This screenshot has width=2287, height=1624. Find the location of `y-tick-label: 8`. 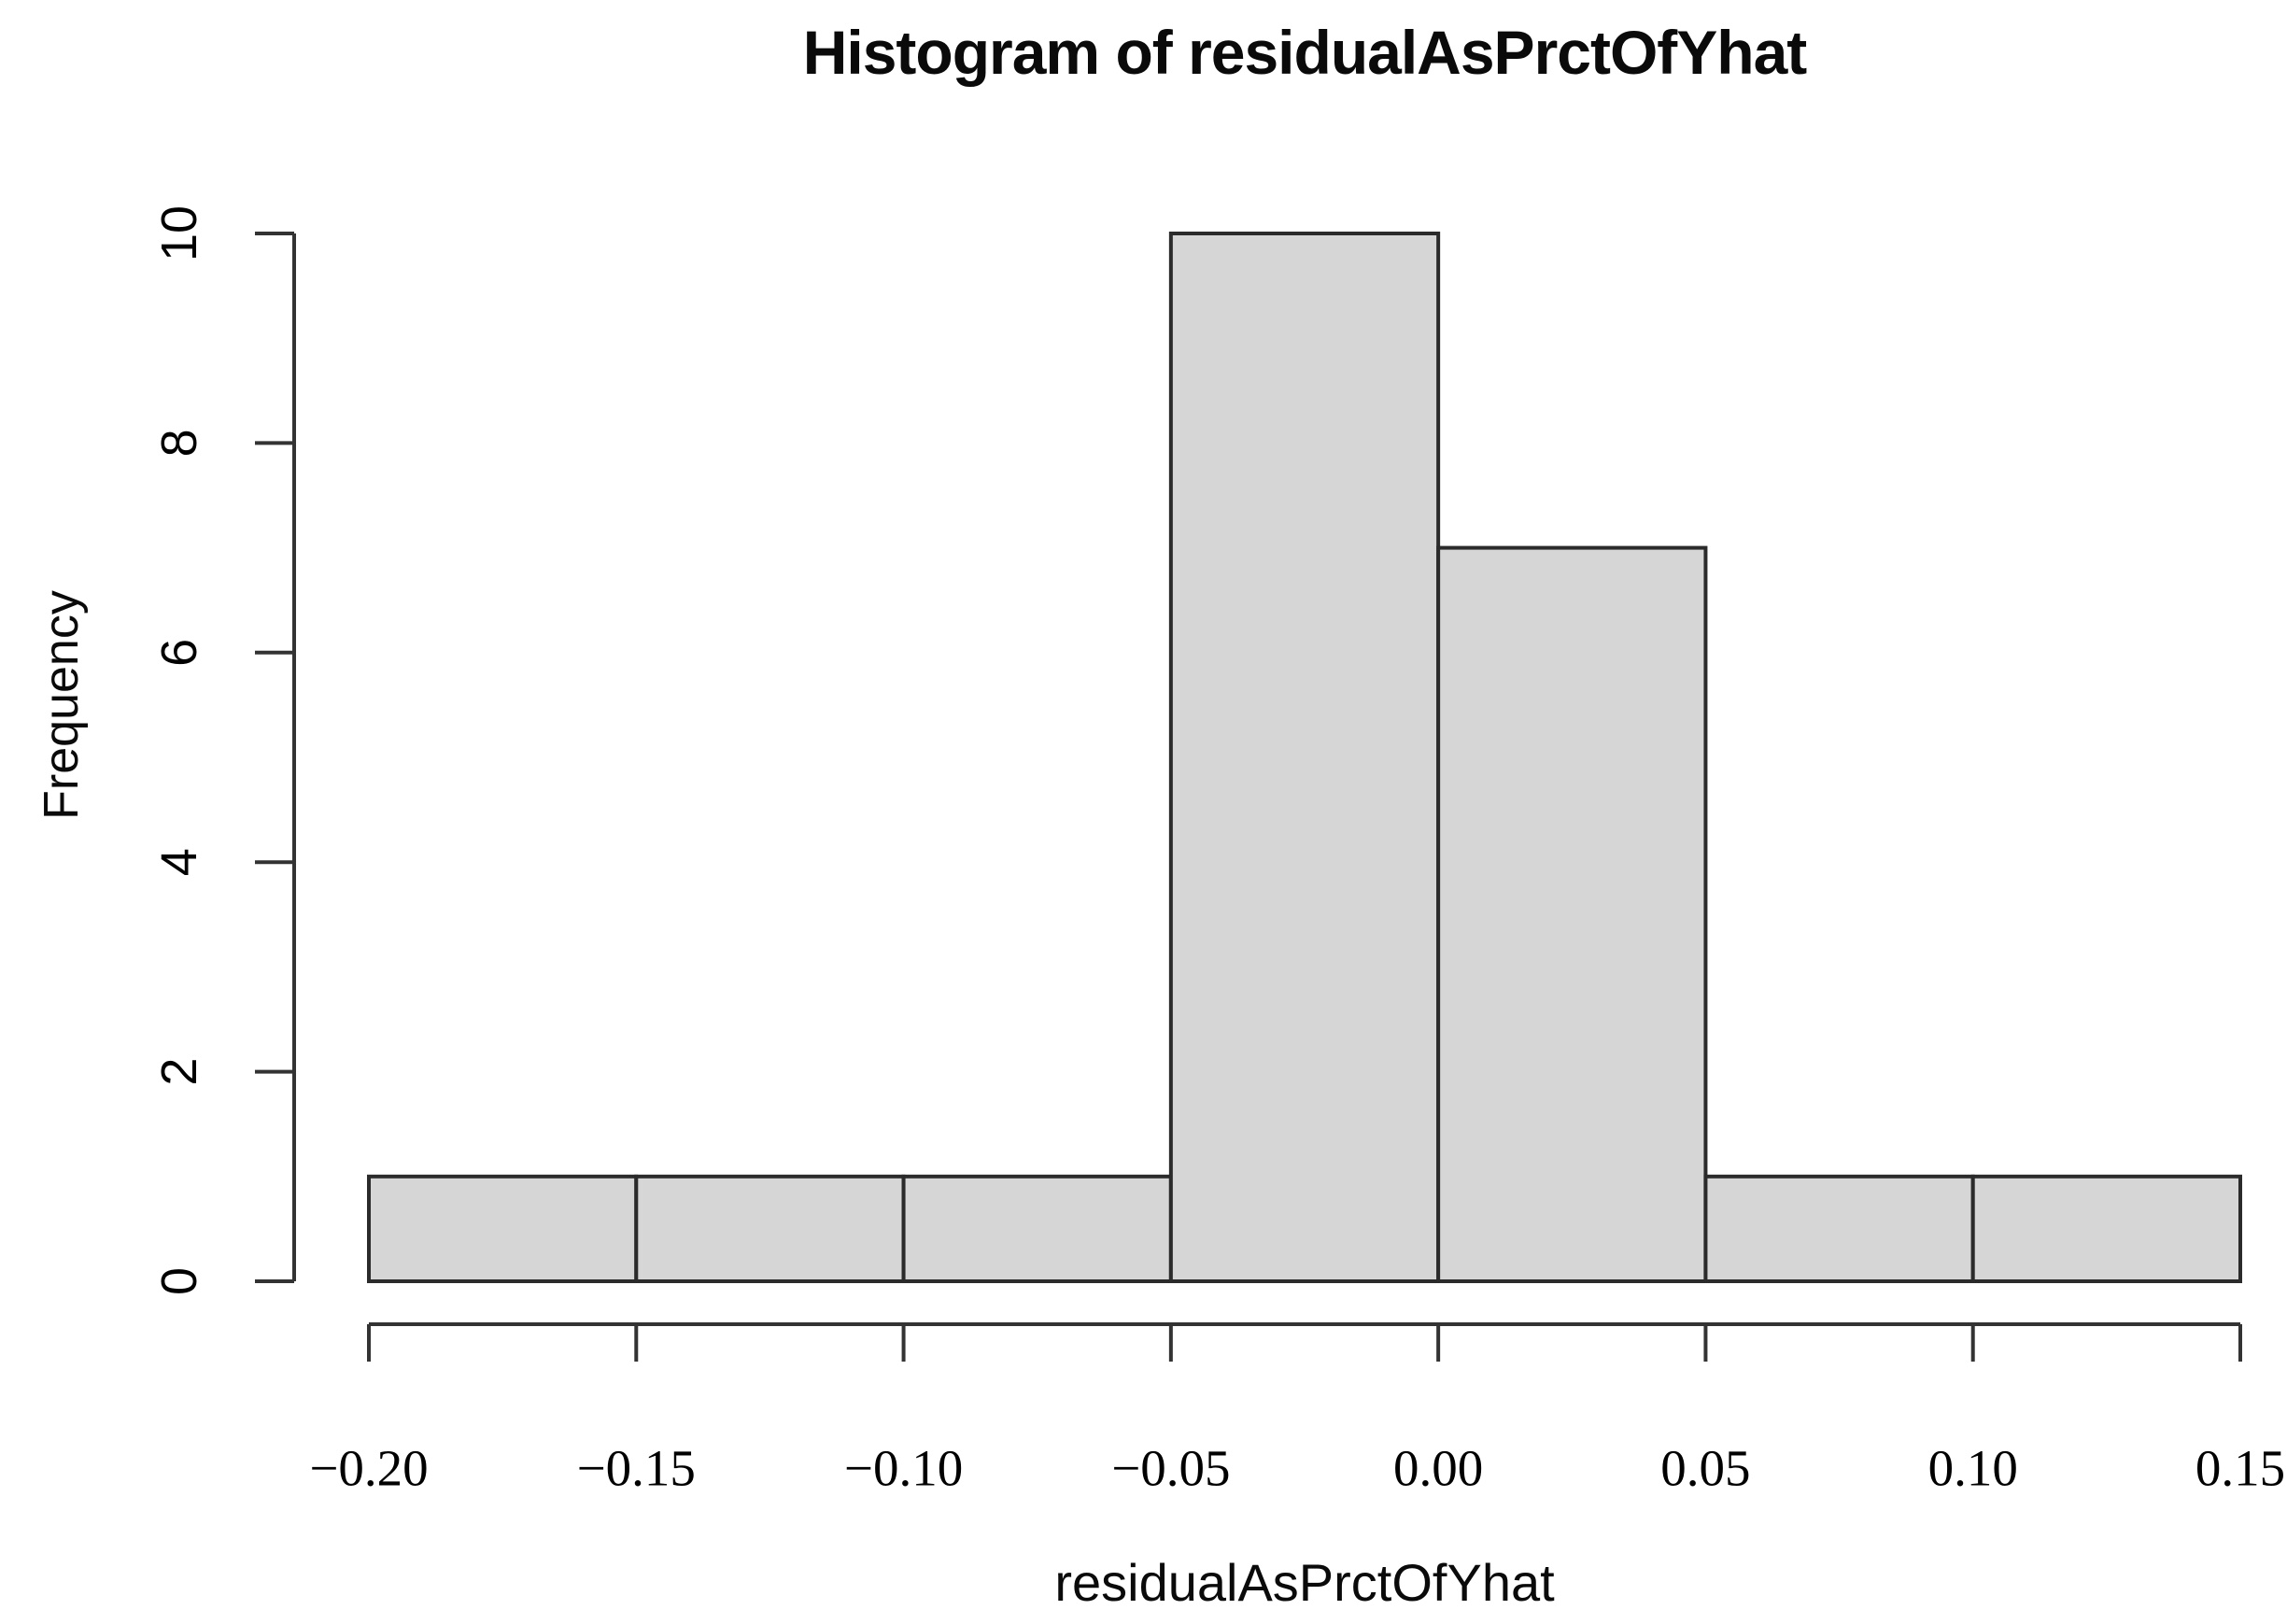

y-tick-label: 8 is located at coordinates (179, 443).